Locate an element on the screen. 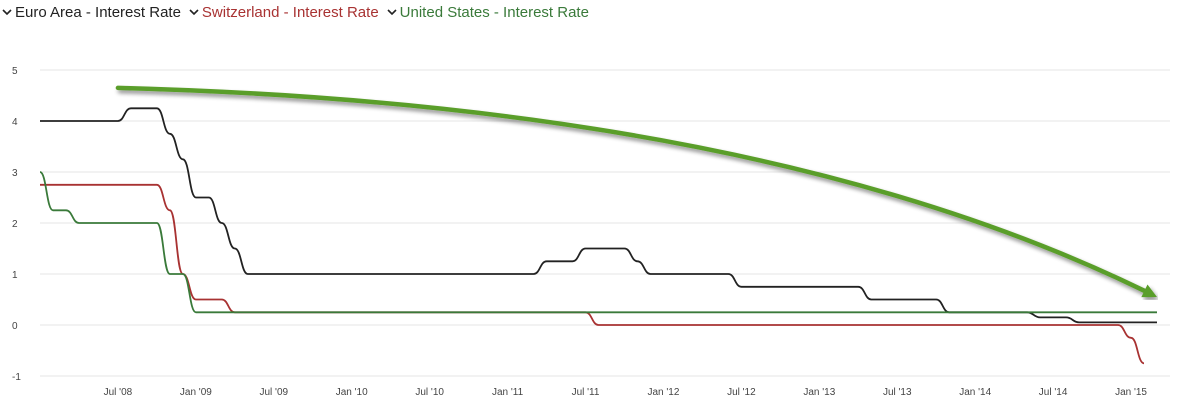 The height and width of the screenshot is (411, 1184). legend-item-euro-area: Euro Area - Interest Rate is located at coordinates (91, 12).